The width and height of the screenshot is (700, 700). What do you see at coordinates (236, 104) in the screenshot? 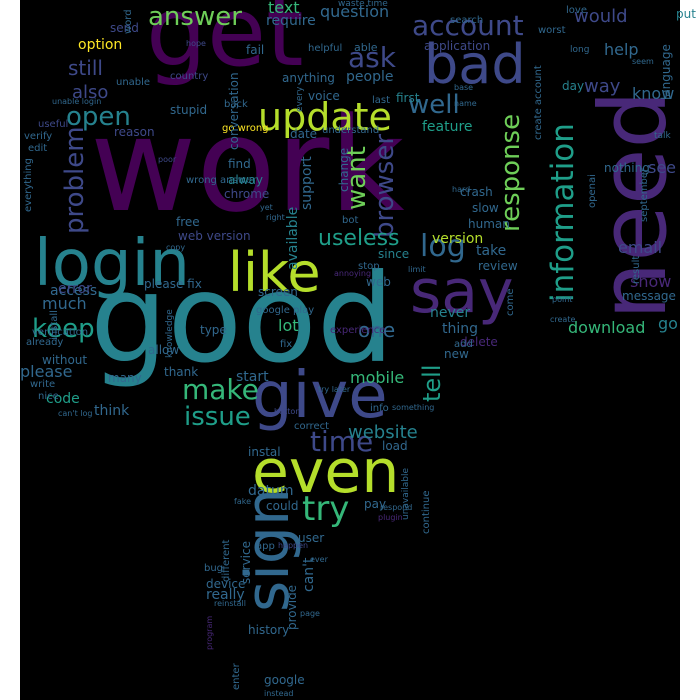
I see `word-back: back` at bounding box center [236, 104].